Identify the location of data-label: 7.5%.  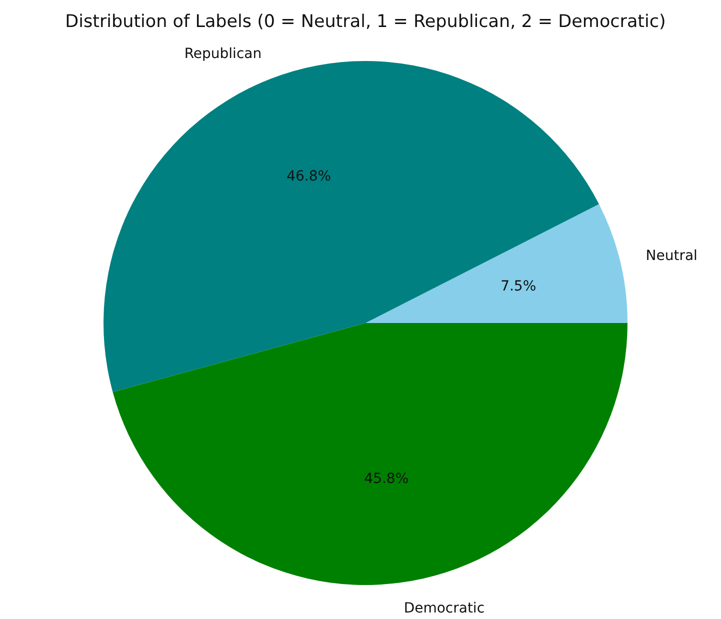
(518, 286).